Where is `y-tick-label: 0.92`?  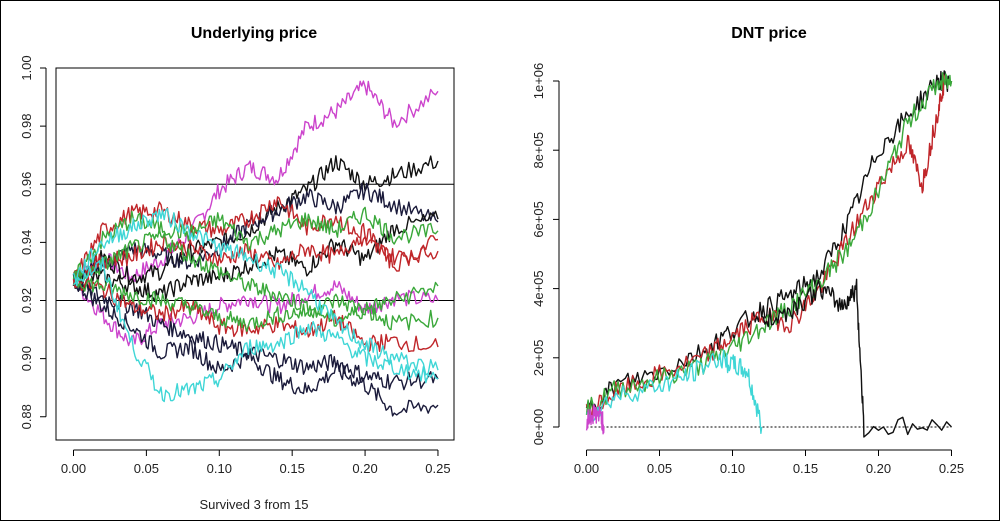 y-tick-label: 0.92 is located at coordinates (26, 300).